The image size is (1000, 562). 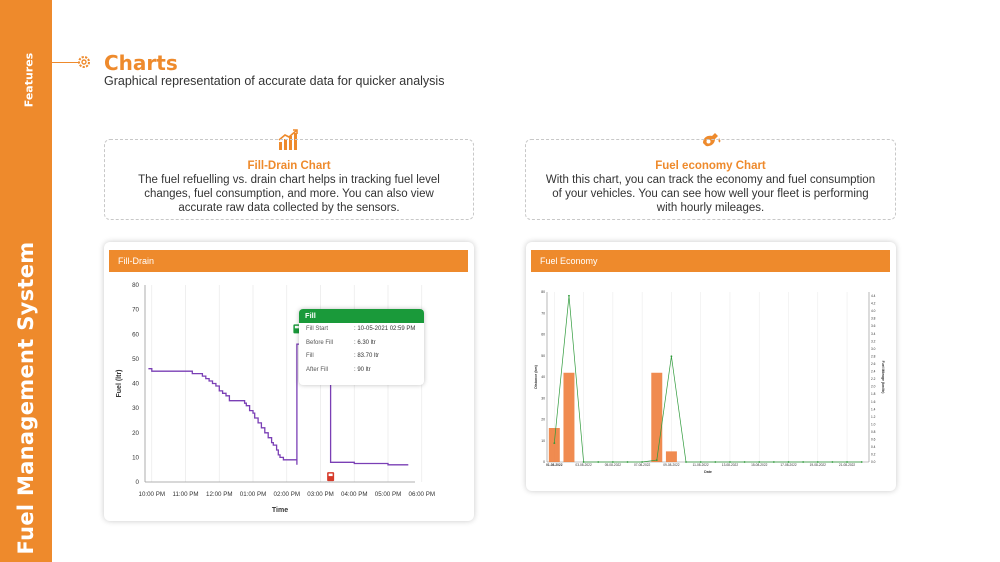 What do you see at coordinates (873, 447) in the screenshot?
I see `y2-tick-label: 0.4` at bounding box center [873, 447].